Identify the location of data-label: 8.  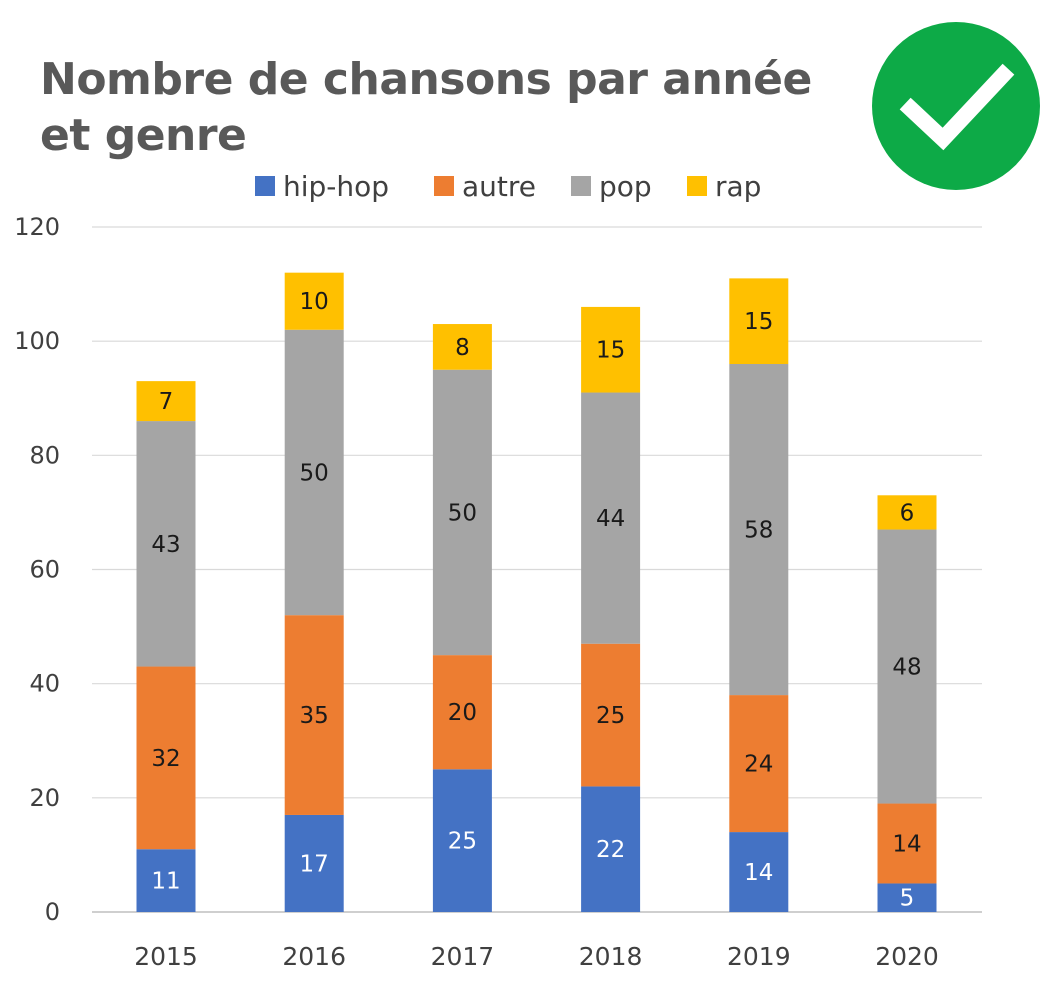
(462, 348).